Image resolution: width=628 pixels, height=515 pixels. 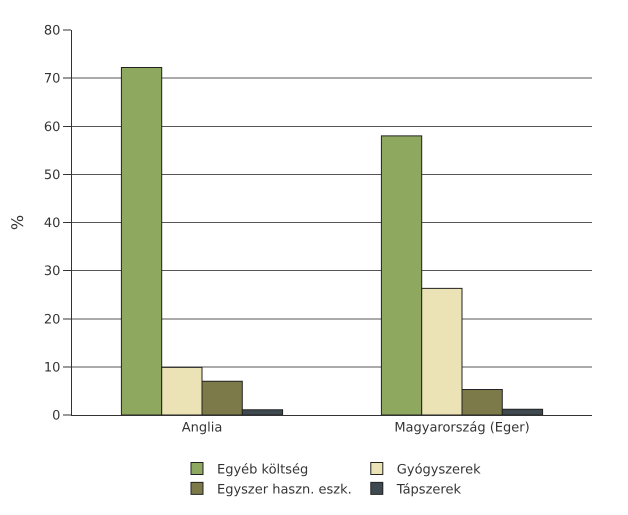 What do you see at coordinates (439, 470) in the screenshot?
I see `legend-label: Gyógyszerek` at bounding box center [439, 470].